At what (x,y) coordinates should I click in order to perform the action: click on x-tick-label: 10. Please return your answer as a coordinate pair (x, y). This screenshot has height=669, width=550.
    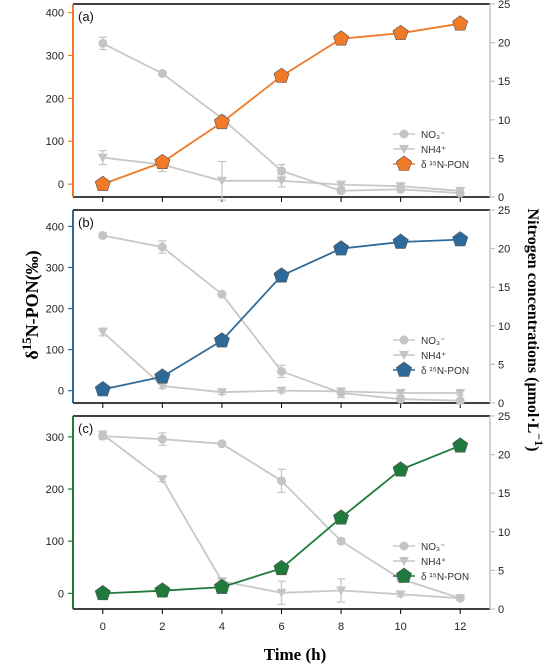
    Looking at the image, I should click on (401, 627).